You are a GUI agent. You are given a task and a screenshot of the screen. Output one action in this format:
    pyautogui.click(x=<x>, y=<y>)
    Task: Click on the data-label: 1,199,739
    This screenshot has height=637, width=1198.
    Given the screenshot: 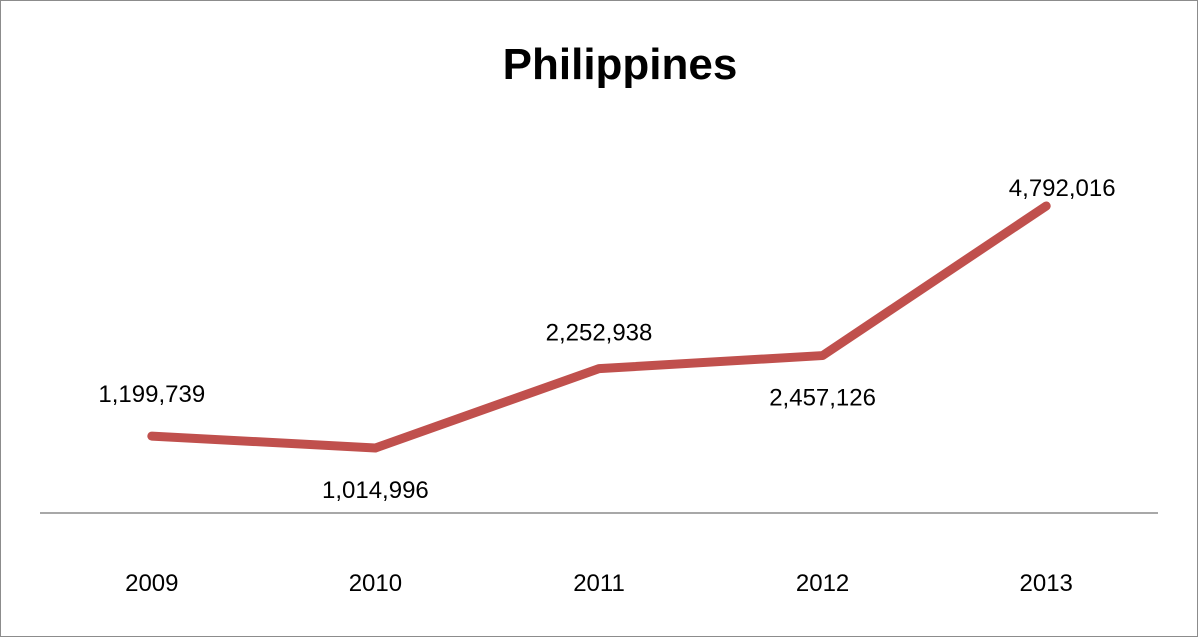 What is the action you would take?
    pyautogui.click(x=151, y=394)
    